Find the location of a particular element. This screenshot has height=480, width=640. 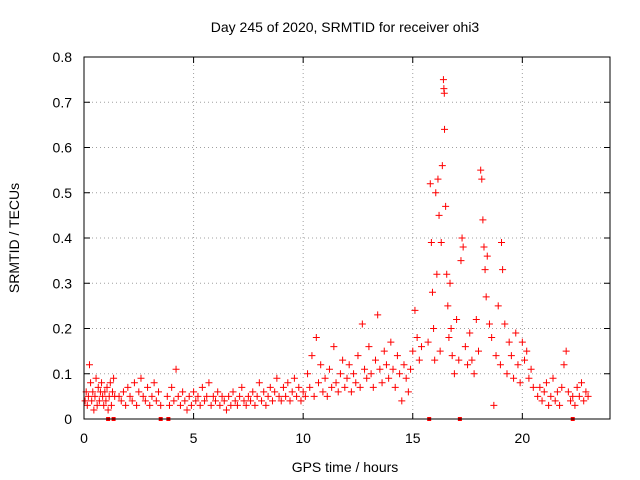

y-tick-label: 0.4 is located at coordinates (63, 238).